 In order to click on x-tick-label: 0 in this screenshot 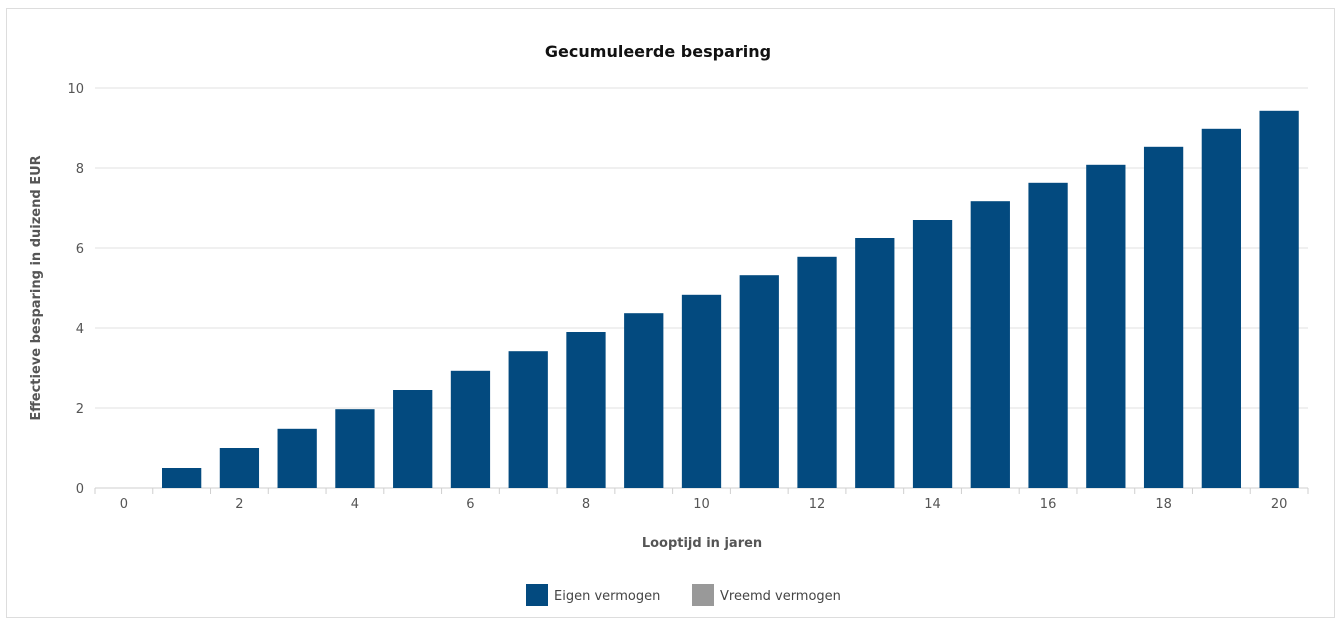, I will do `click(124, 504)`.